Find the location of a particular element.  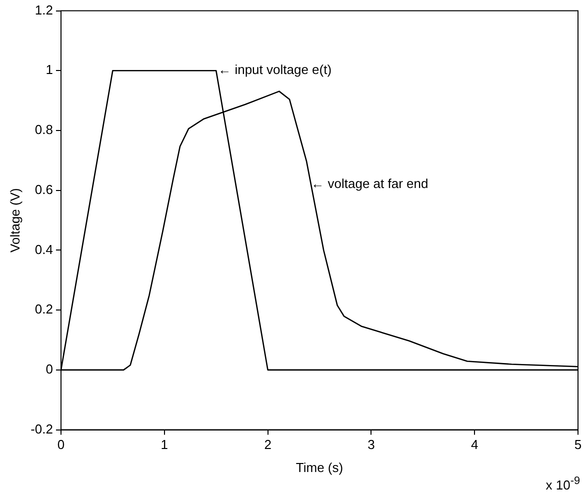

x-tick-label: 0 is located at coordinates (61, 444).